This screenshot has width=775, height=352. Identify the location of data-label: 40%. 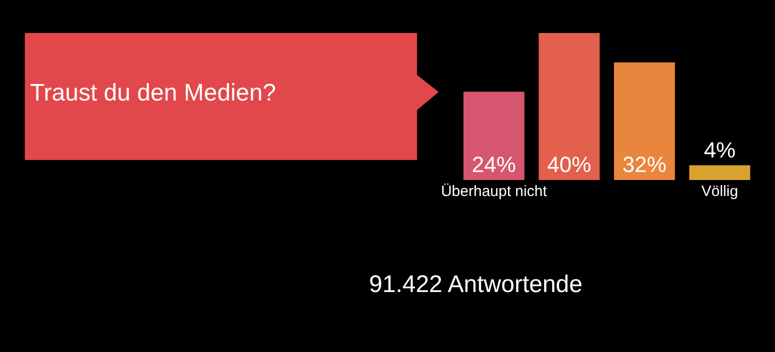
(569, 164).